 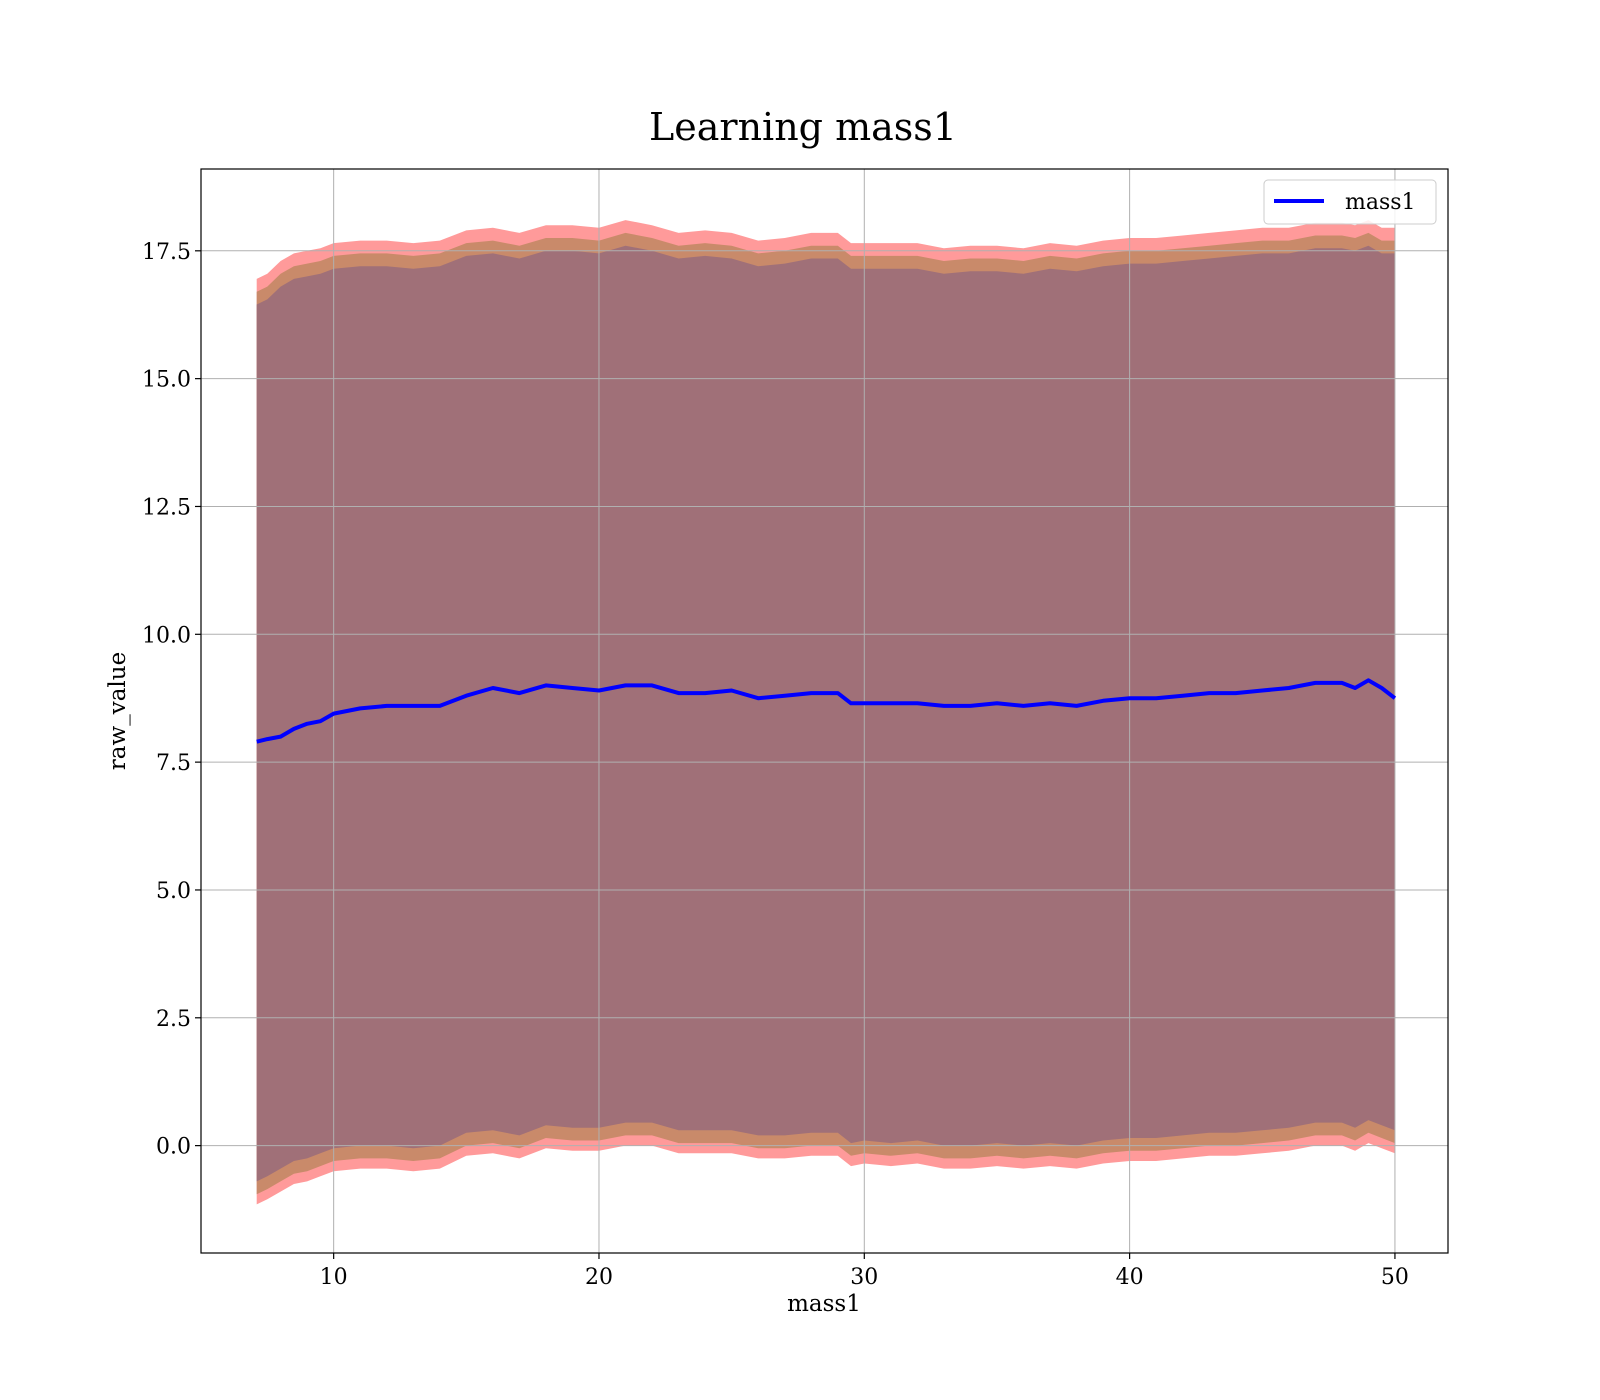 What do you see at coordinates (1395, 1277) in the screenshot?
I see `x-tick-label: 50` at bounding box center [1395, 1277].